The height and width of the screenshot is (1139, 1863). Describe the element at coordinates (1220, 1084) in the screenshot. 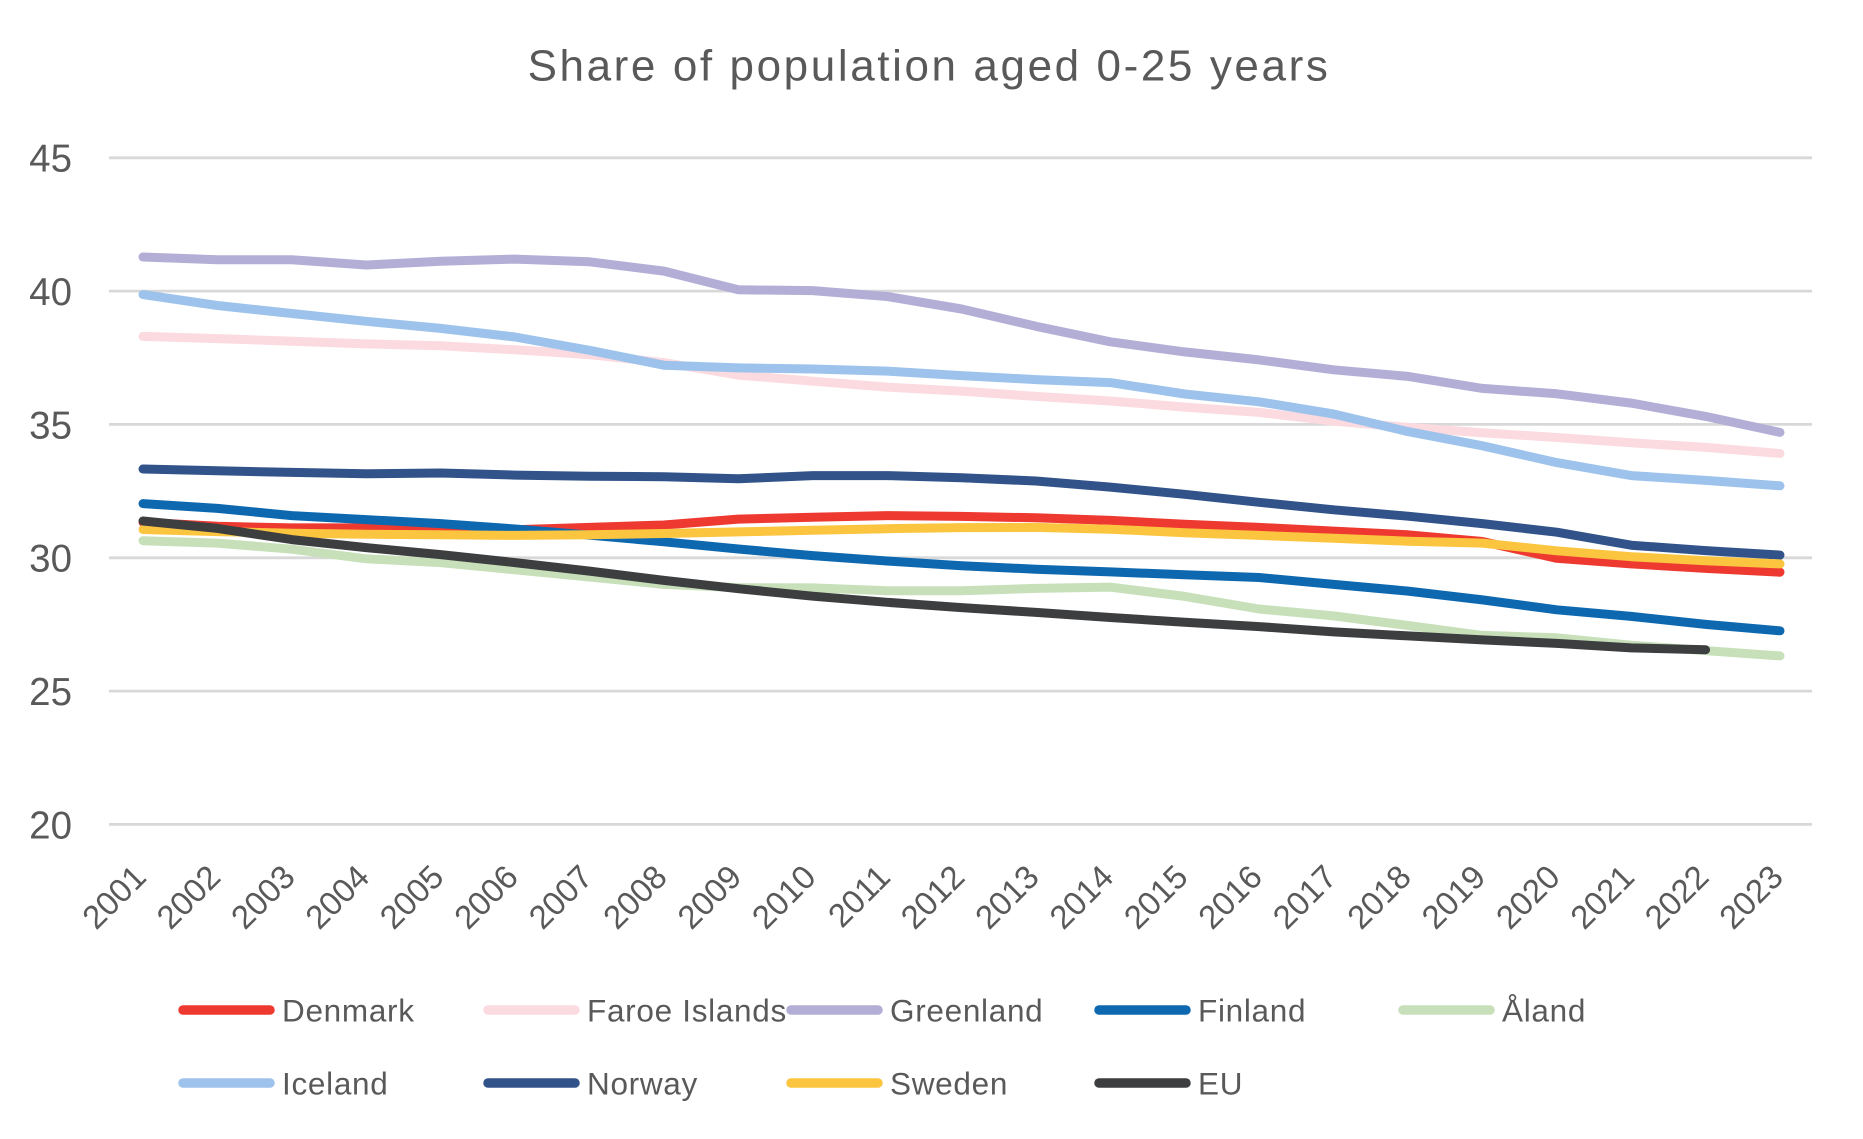

I see `svg-text: EU` at that location.